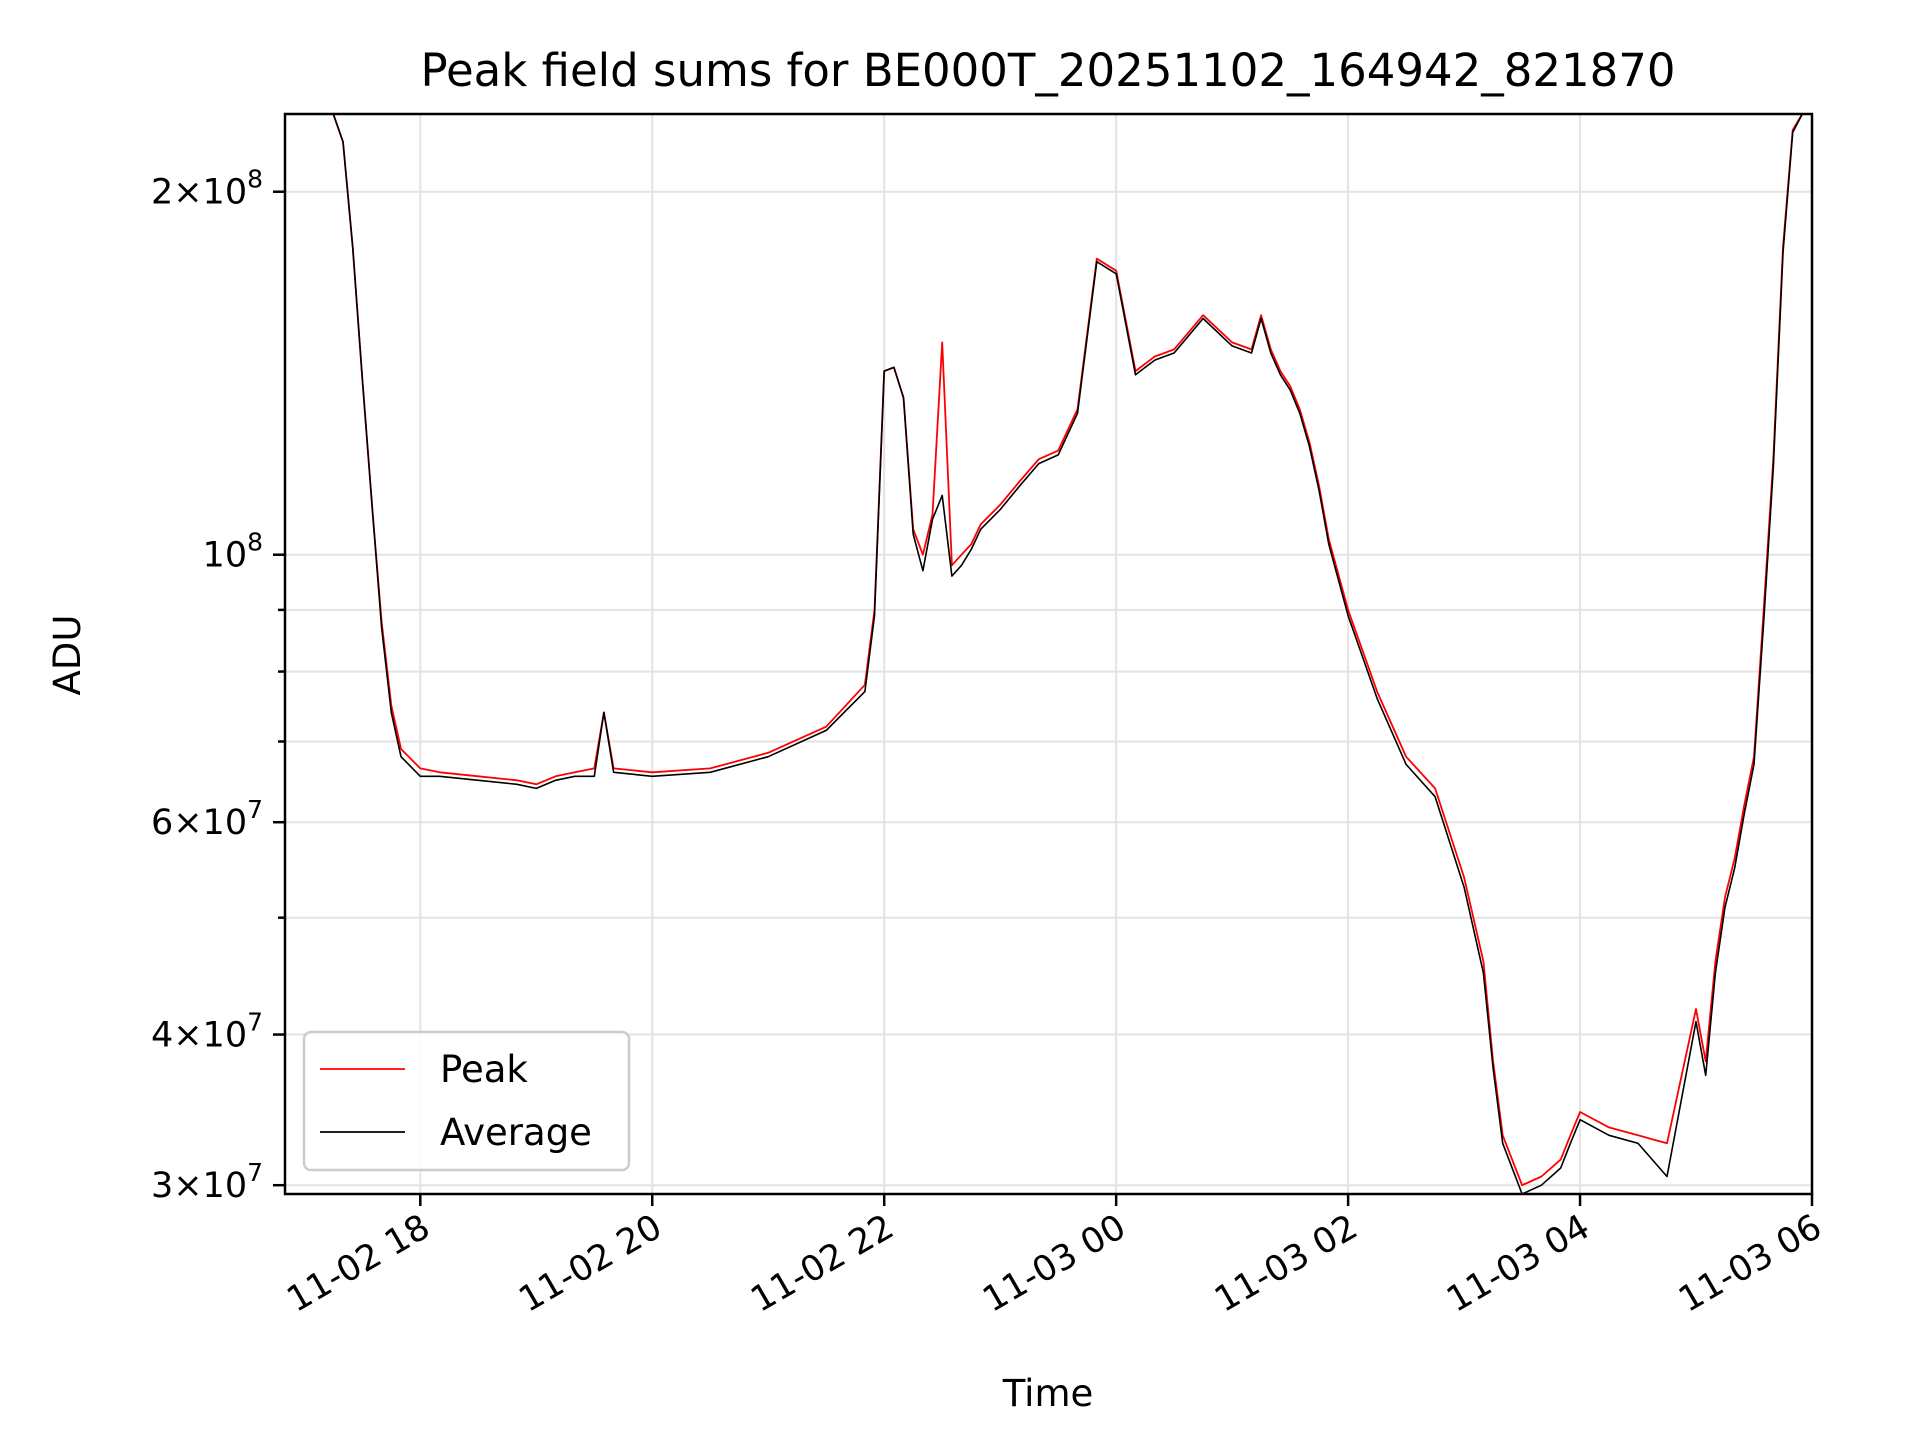  What do you see at coordinates (1048, 1393) in the screenshot?
I see `x-axis-label: Time` at bounding box center [1048, 1393].